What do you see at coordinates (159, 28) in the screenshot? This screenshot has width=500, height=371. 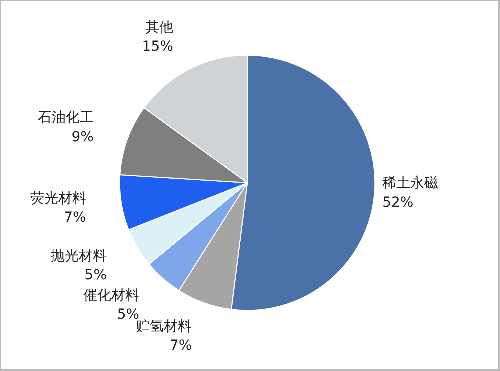 I see `slice-label: 其他` at bounding box center [159, 28].